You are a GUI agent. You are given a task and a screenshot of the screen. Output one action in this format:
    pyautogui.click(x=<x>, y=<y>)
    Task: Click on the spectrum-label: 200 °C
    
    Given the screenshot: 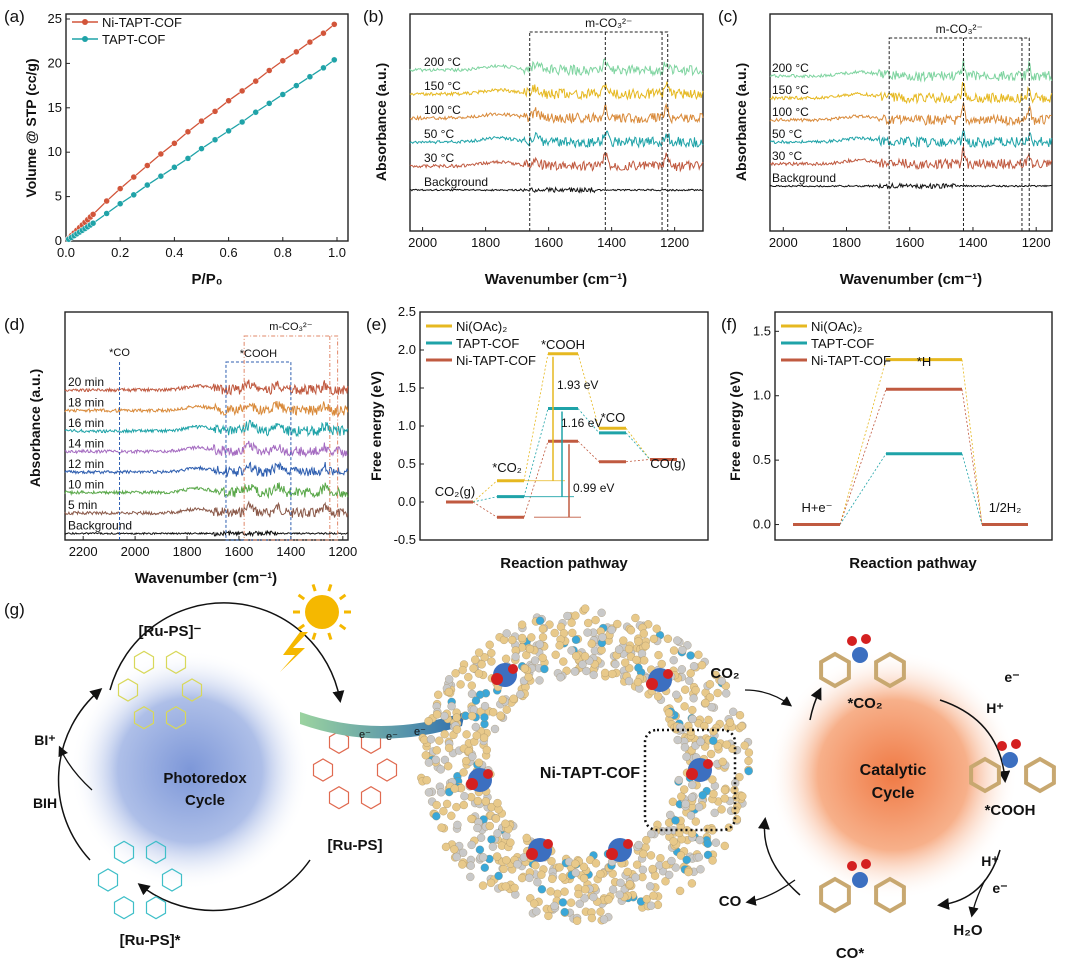 What is the action you would take?
    pyautogui.click(x=790, y=68)
    